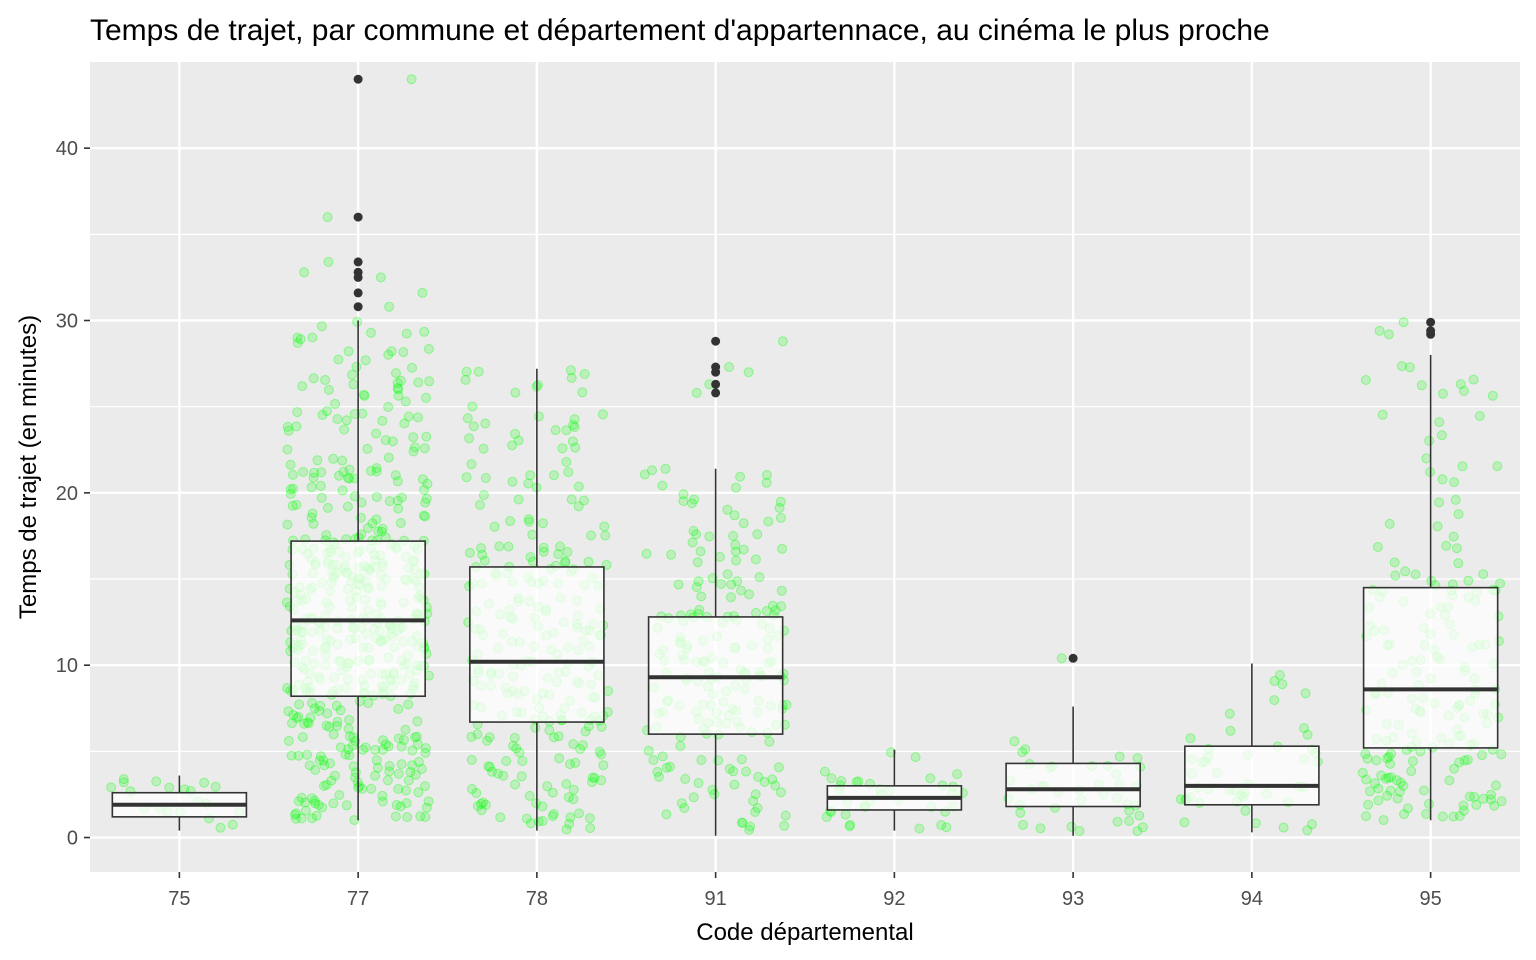 The height and width of the screenshot is (960, 1536). Describe the element at coordinates (72, 839) in the screenshot. I see `y-tick-label: 0` at that location.